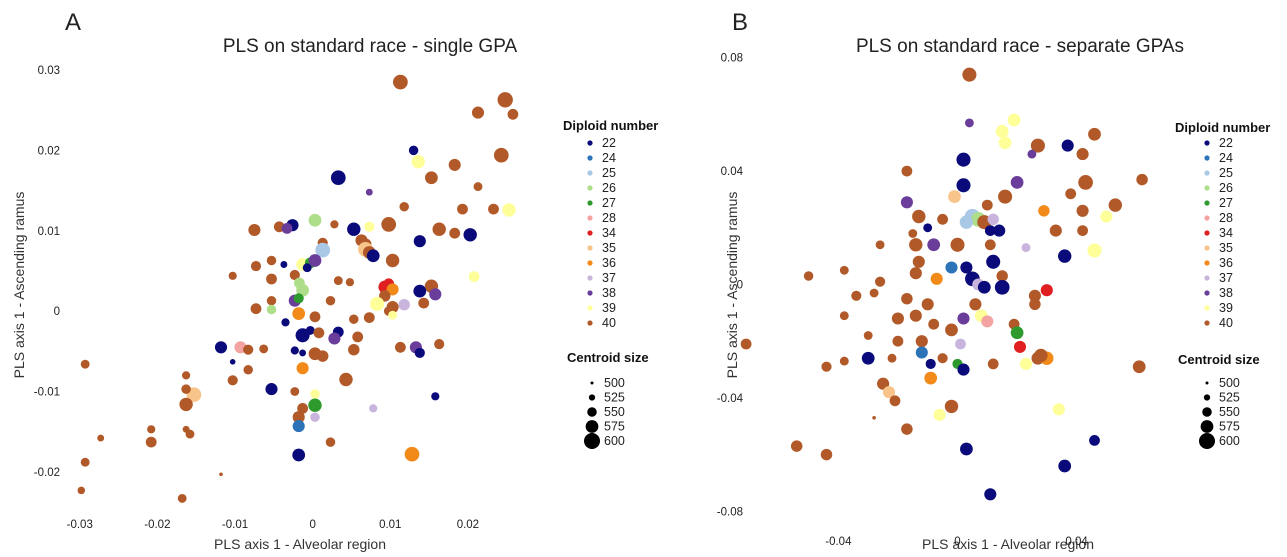 The image size is (1287, 557). What do you see at coordinates (592, 426) in the screenshot?
I see `panel-a-legend-size-dot` at bounding box center [592, 426].